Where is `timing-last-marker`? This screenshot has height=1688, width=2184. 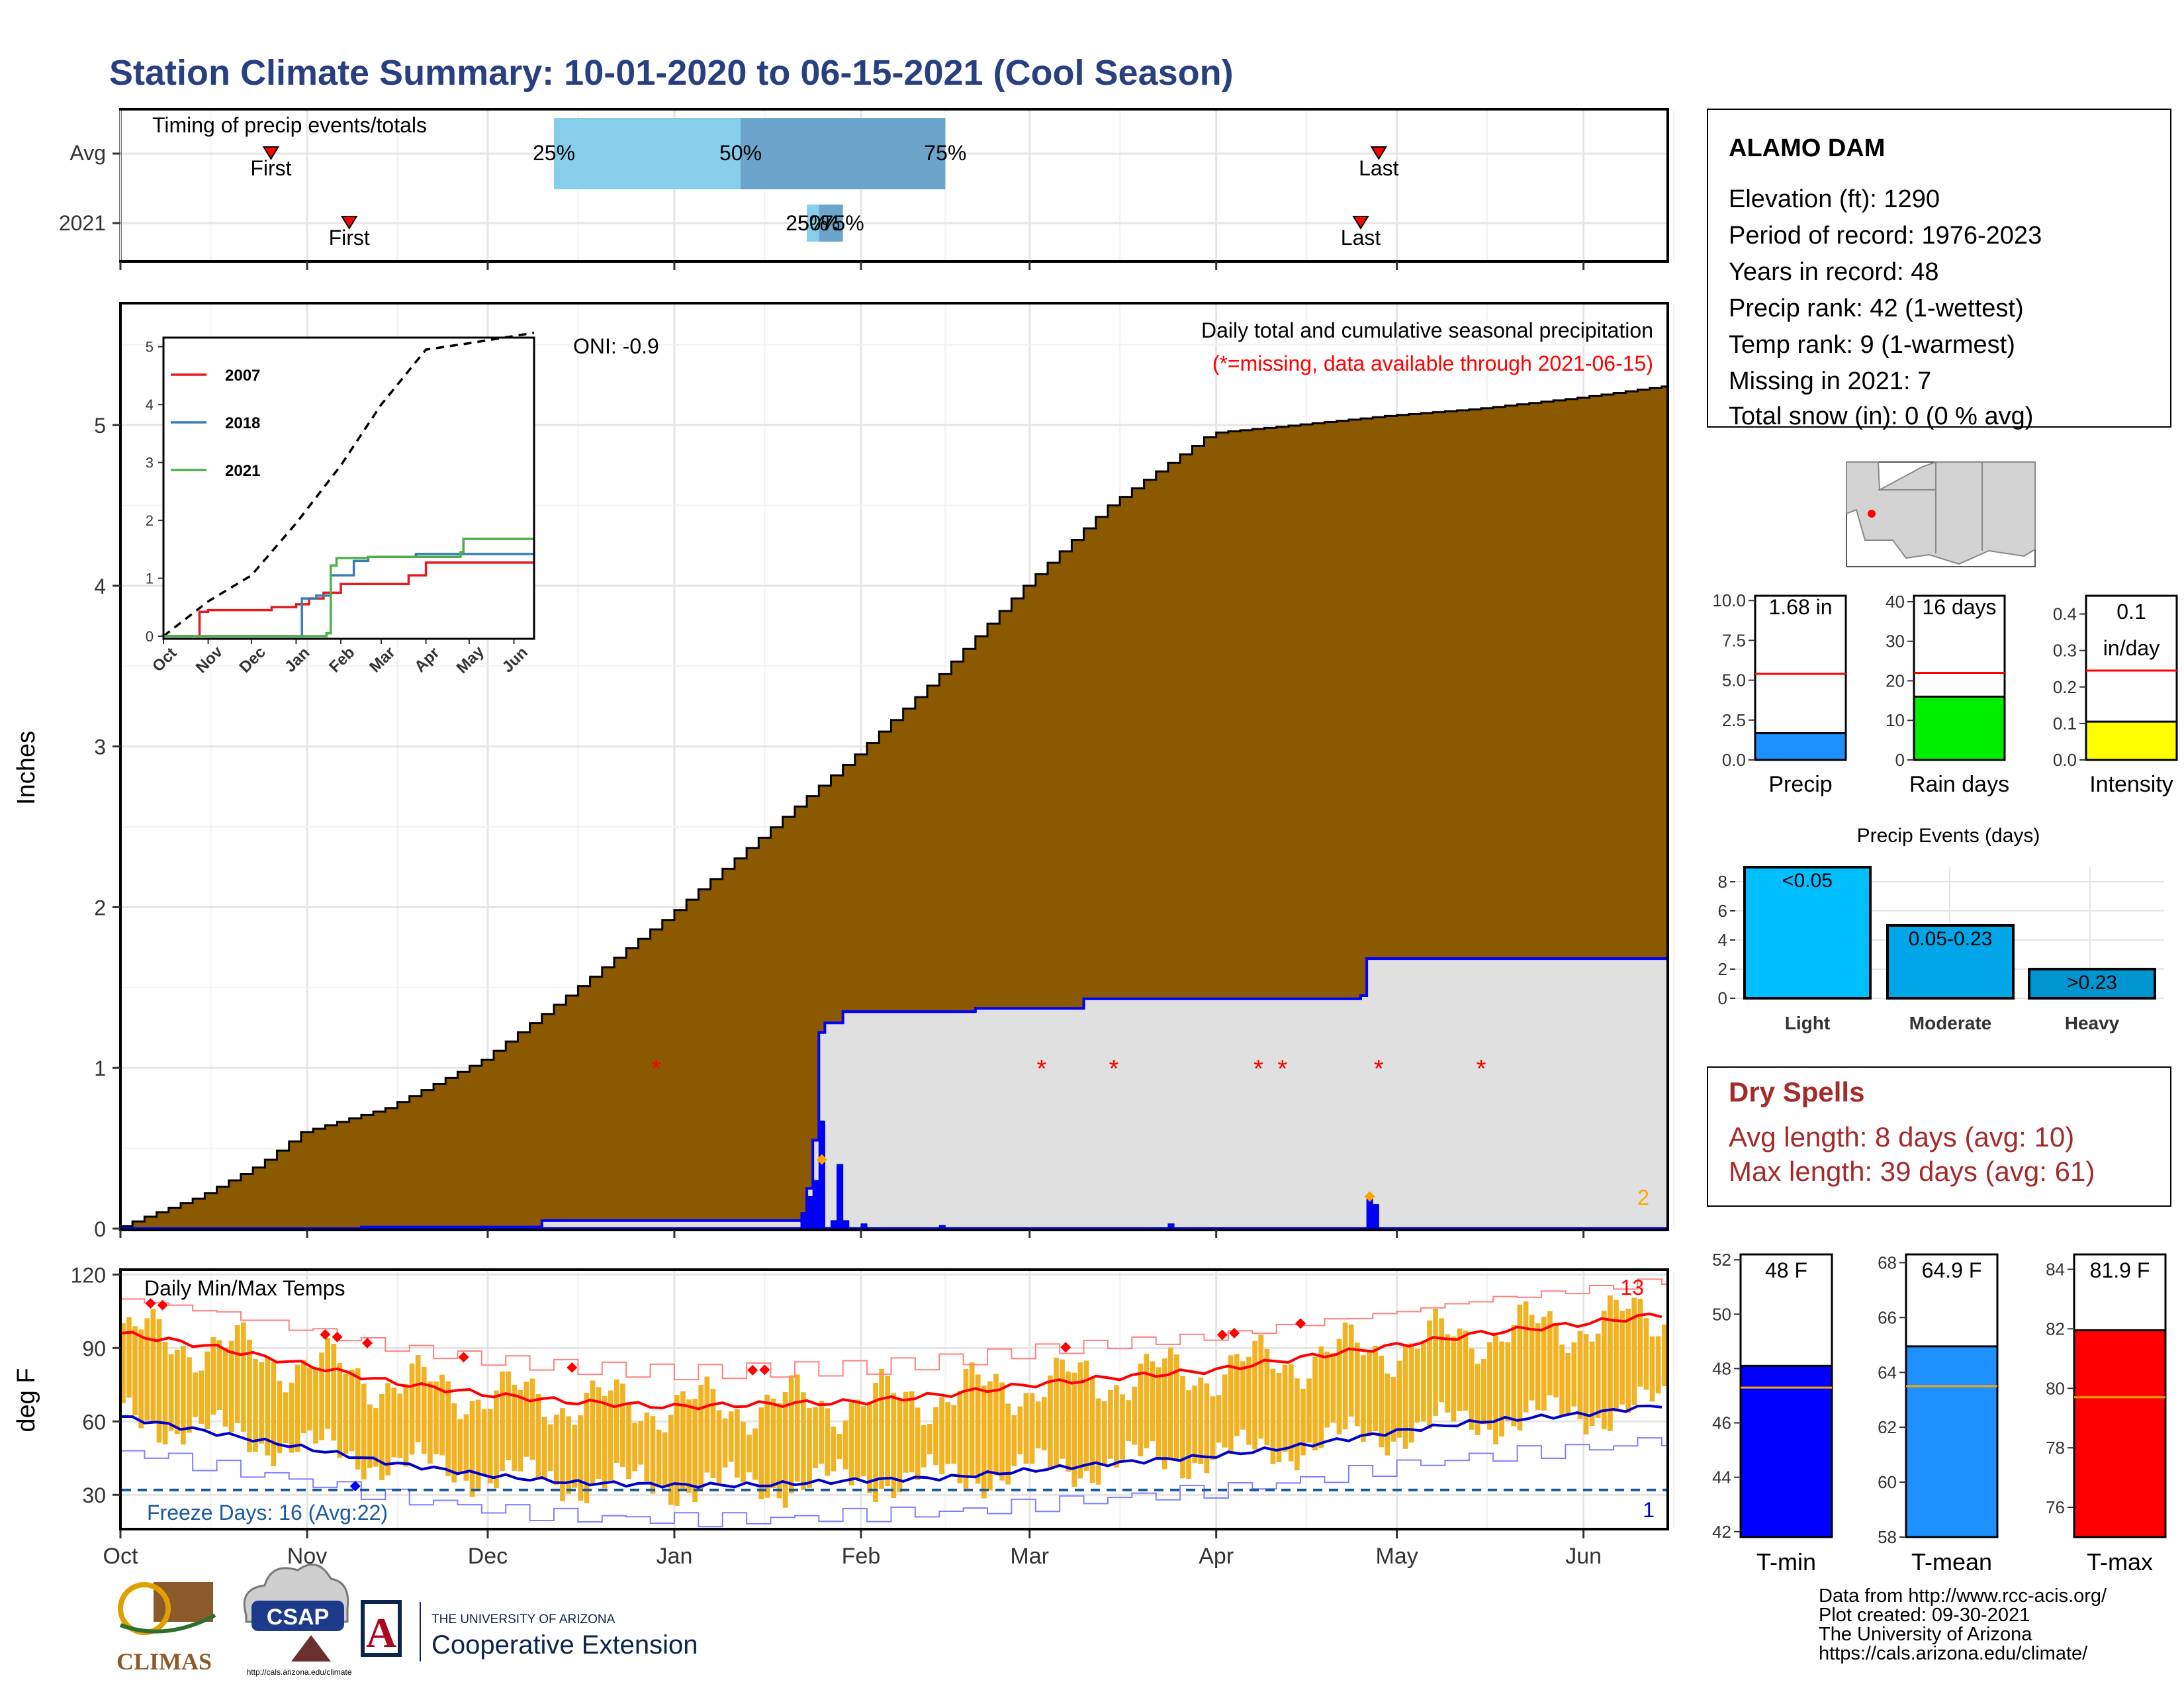
timing-last-marker is located at coordinates (1379, 153).